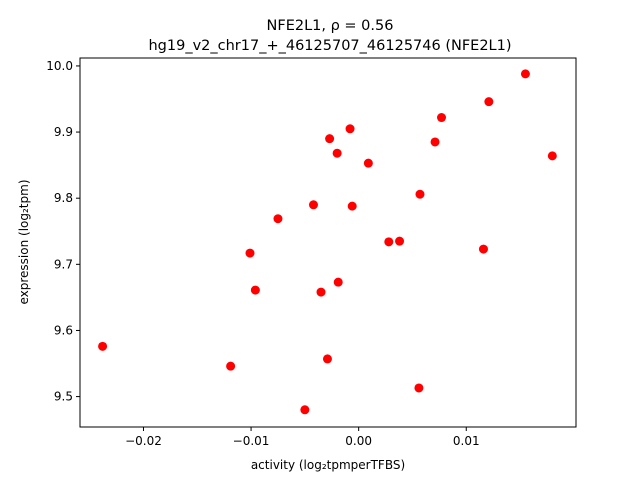 The image size is (640, 480). I want to click on x-axis-label: activity (log₂tpmperTFBS), so click(328, 465).